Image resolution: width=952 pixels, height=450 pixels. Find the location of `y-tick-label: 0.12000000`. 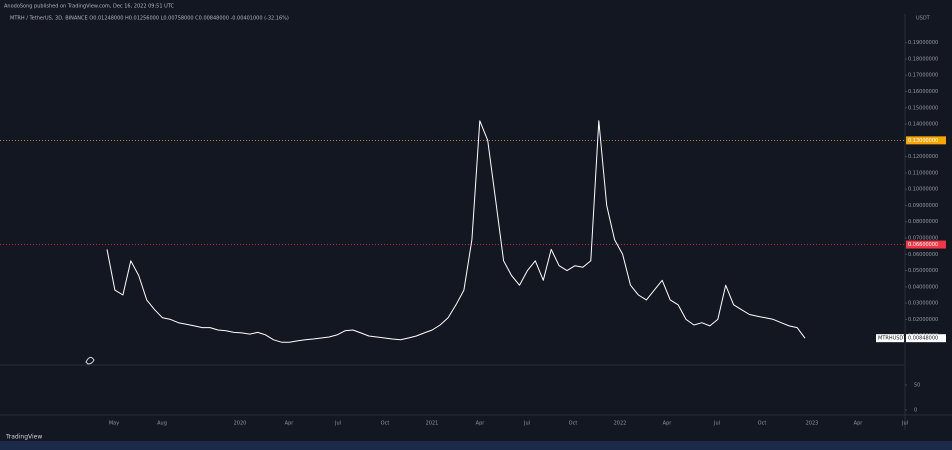

y-tick-label: 0.12000000 is located at coordinates (923, 157).